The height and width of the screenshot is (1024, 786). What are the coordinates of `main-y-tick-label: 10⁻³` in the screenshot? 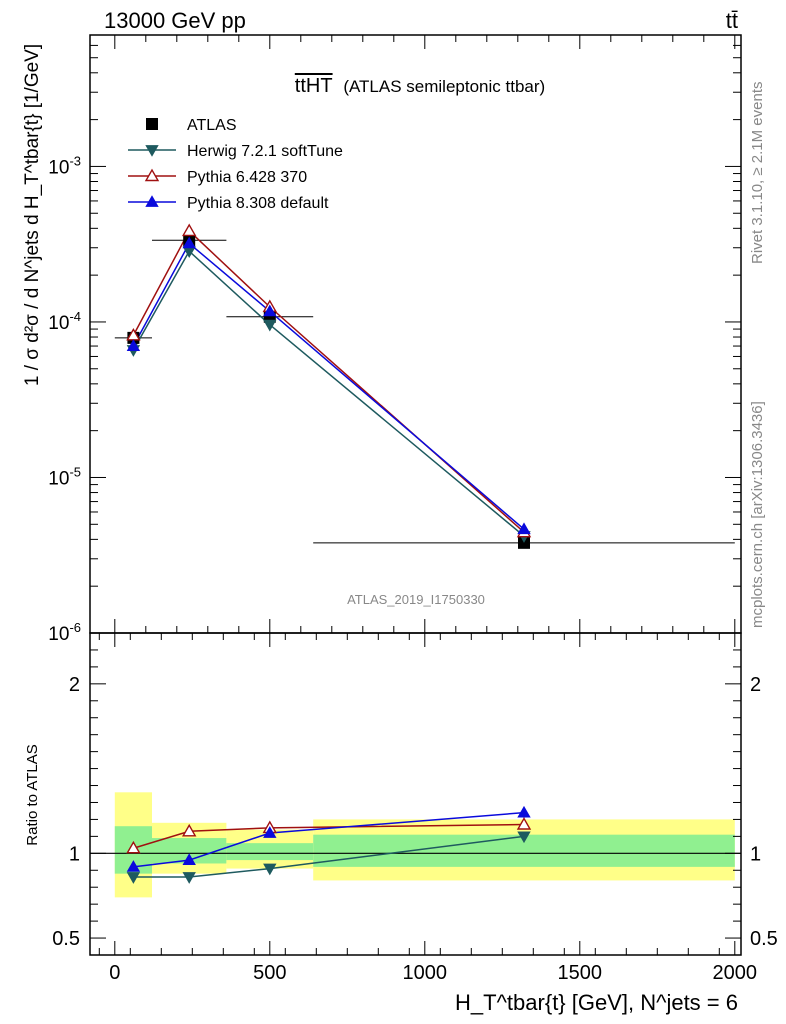 It's located at (64, 165).